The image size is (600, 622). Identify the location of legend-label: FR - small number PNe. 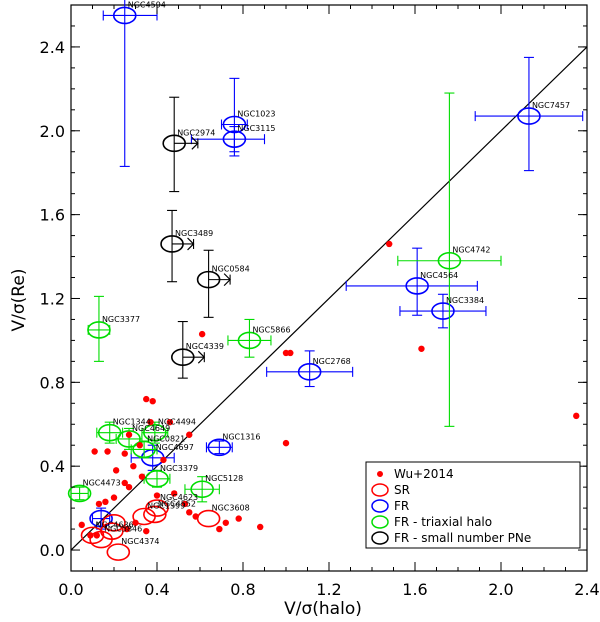
(462, 538).